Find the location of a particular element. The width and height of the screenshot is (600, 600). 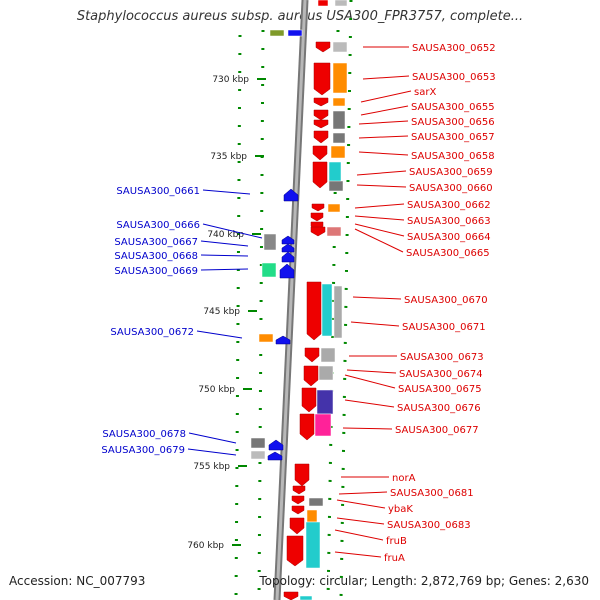

reverse-gene-label: SAUSA300_0668 is located at coordinates (156, 256).